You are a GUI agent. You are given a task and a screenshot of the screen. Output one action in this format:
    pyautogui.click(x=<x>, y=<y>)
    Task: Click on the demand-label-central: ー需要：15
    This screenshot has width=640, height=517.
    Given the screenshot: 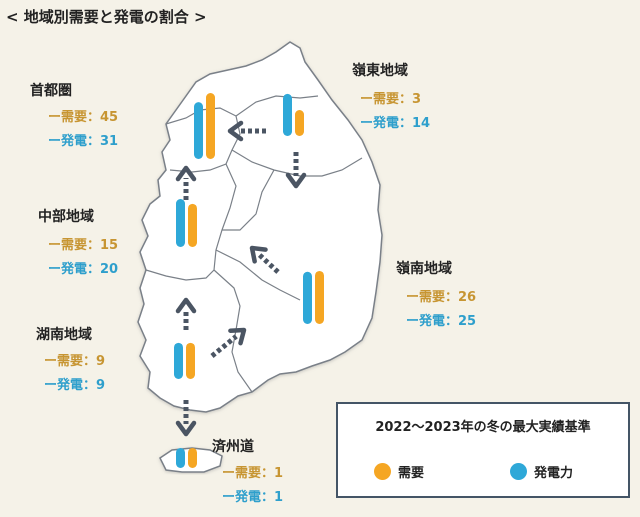 What is the action you would take?
    pyautogui.click(x=83, y=245)
    